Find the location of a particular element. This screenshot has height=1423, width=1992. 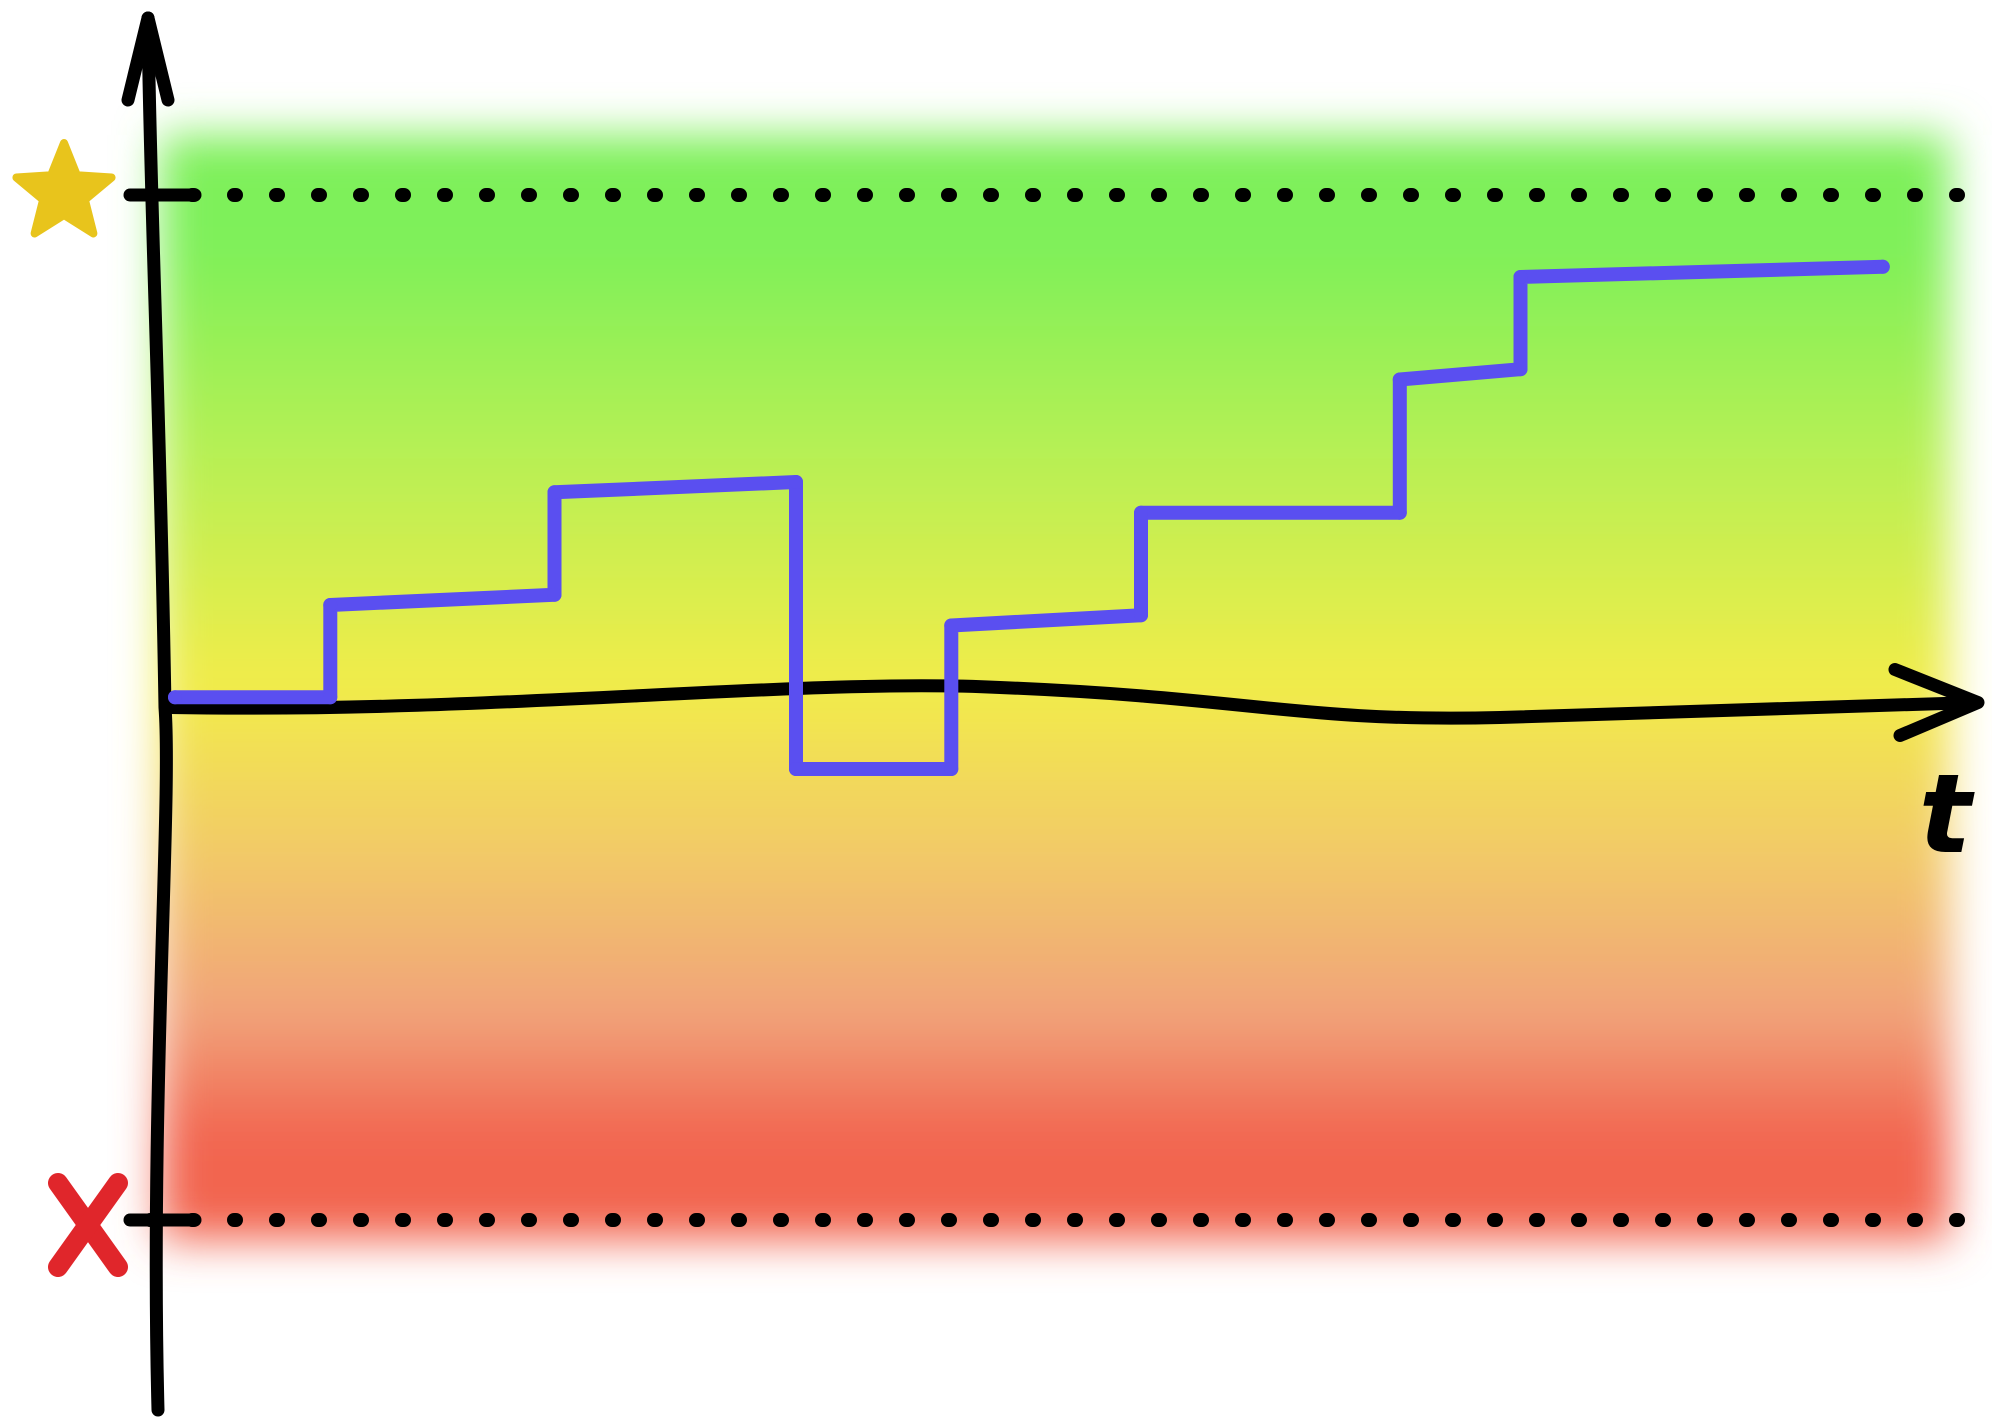

y-axis-arrowhead is located at coordinates (148, 59).